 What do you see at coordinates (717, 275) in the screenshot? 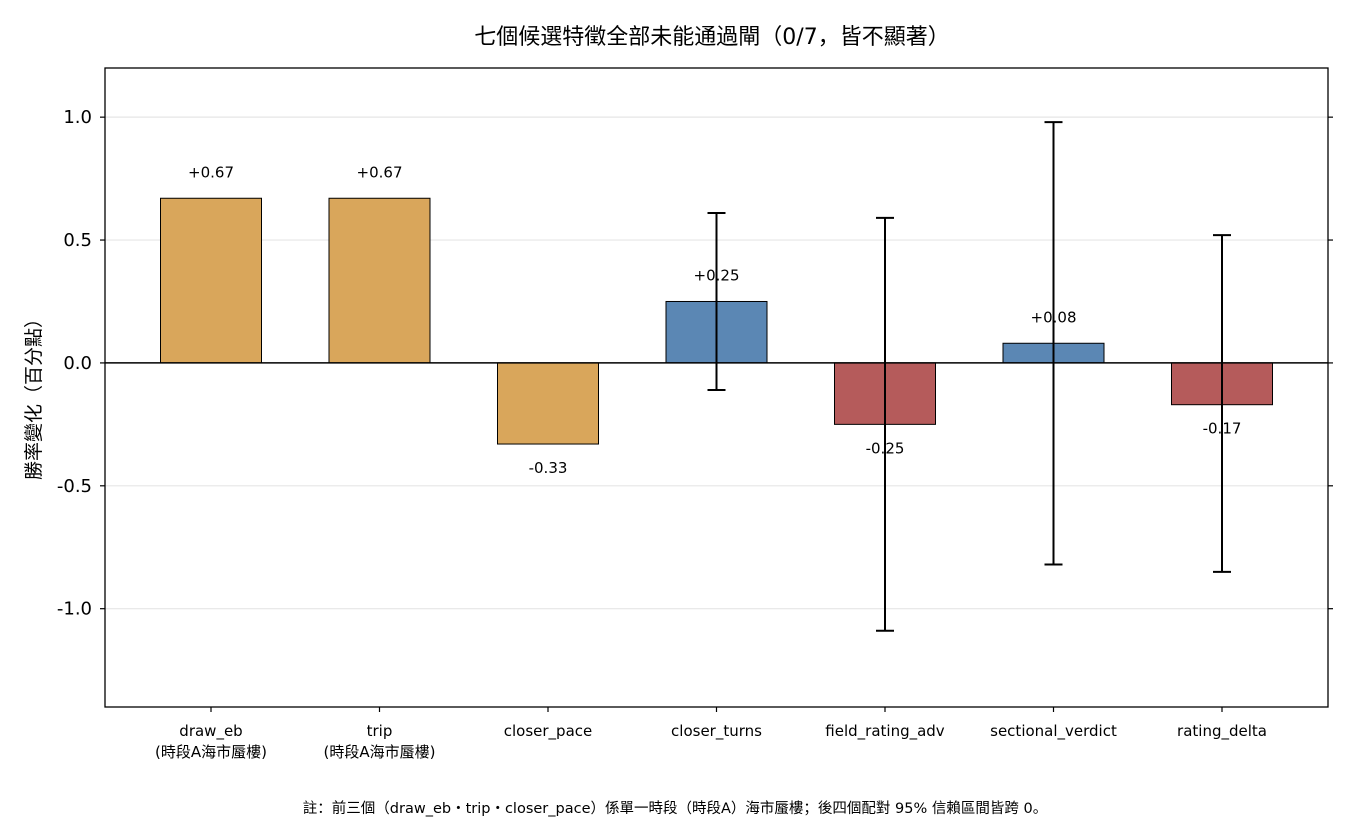
I see `data-label: +0.25` at bounding box center [717, 275].